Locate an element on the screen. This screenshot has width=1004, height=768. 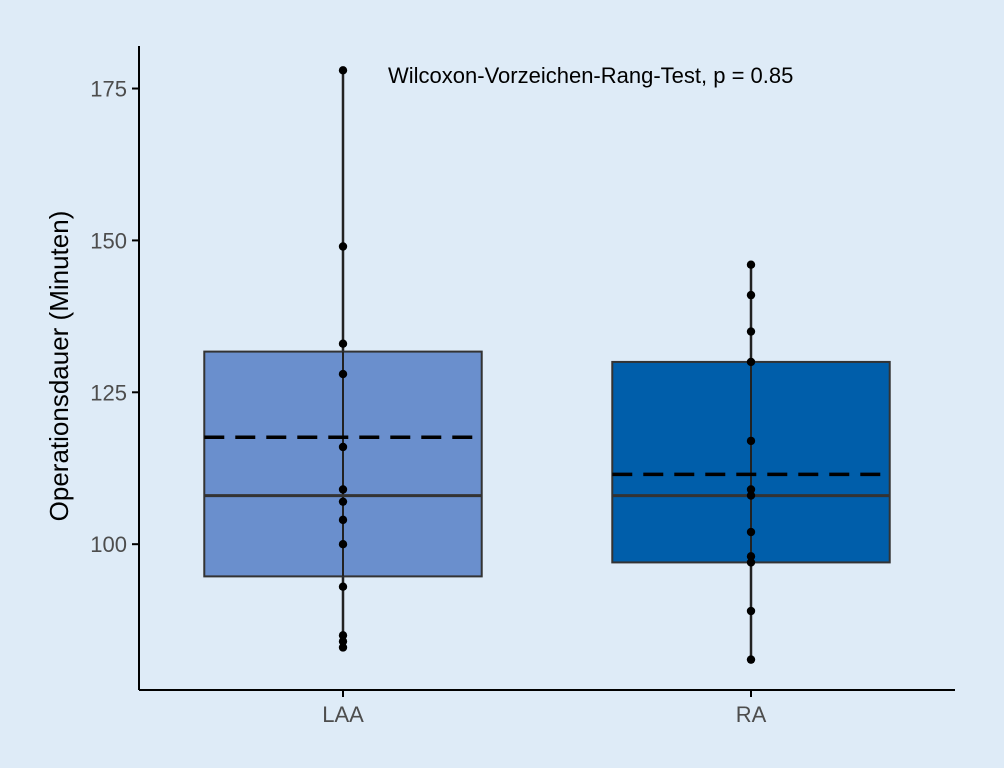
x-tick-label: LAA is located at coordinates (343, 714).